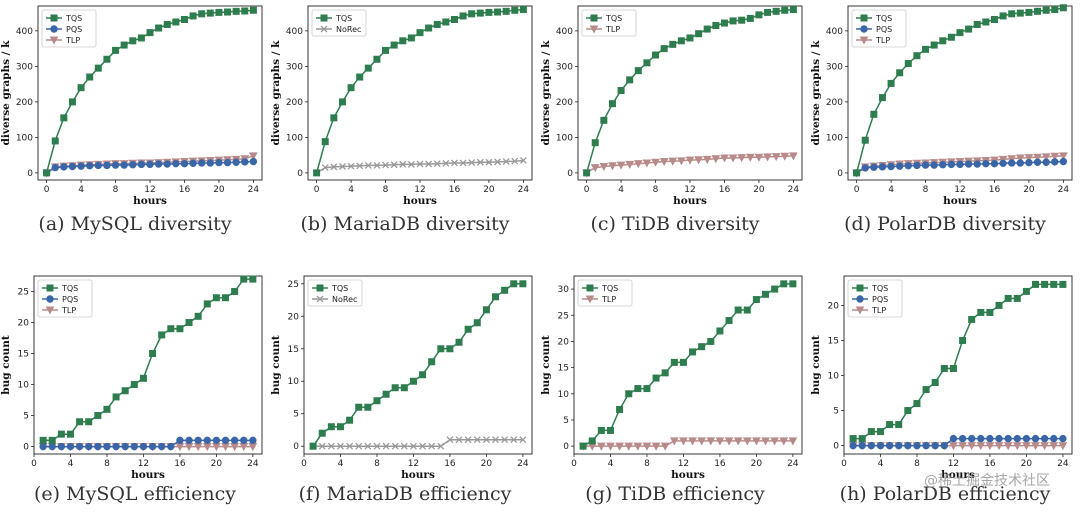 This screenshot has width=1080, height=516. Describe the element at coordinates (420, 167) in the screenshot. I see `series-norec` at that location.